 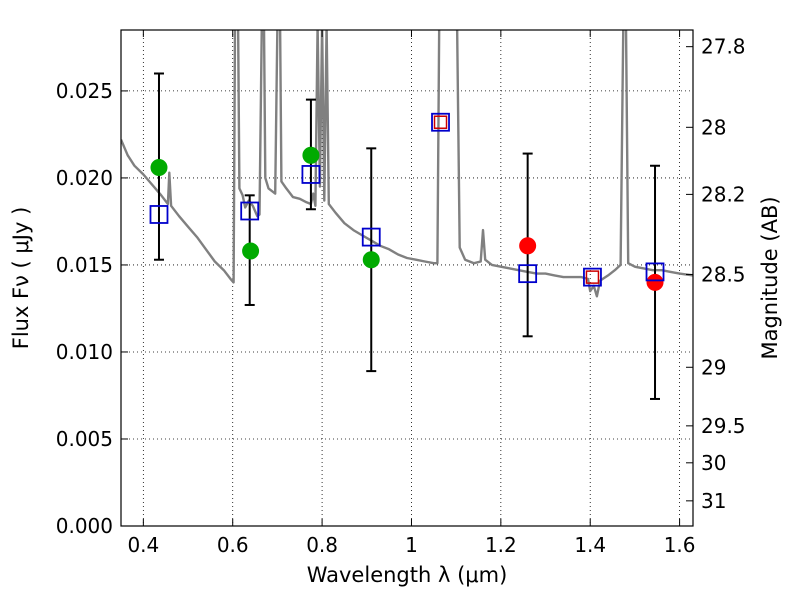 I want to click on y-tick-label: 0.000, so click(x=84, y=526).